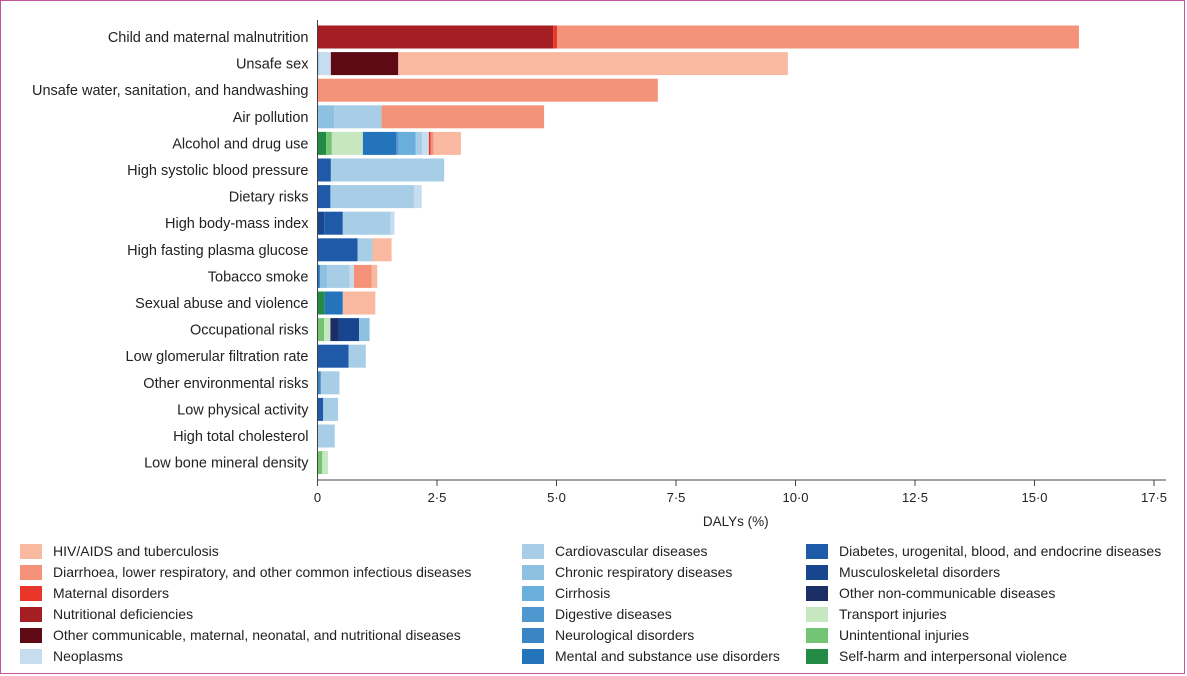  Describe the element at coordinates (217, 251) in the screenshot. I see `category-label: High fasting plasma glucose` at that location.